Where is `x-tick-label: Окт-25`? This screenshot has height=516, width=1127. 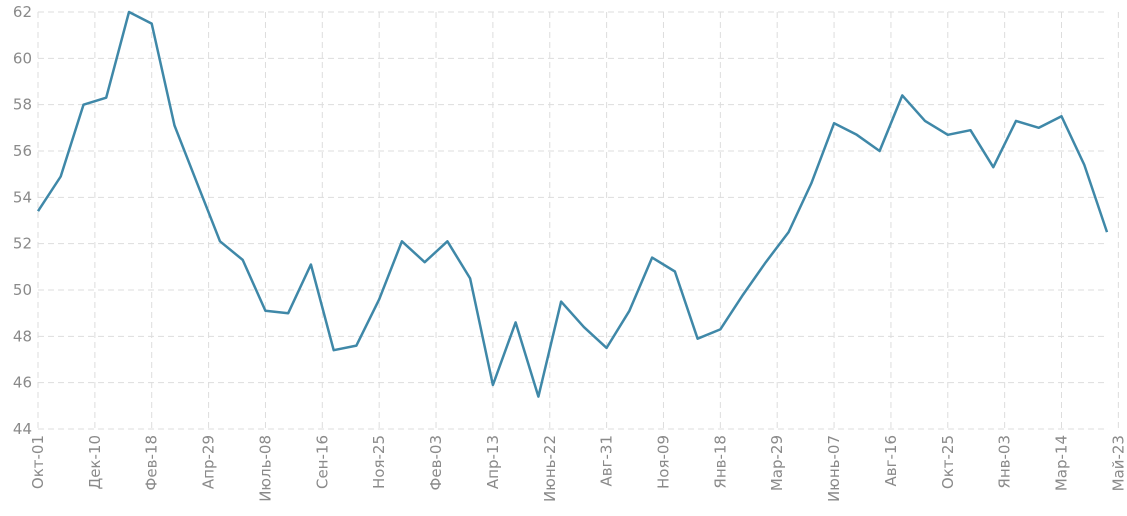 x-tick-label: Окт-25 is located at coordinates (948, 462).